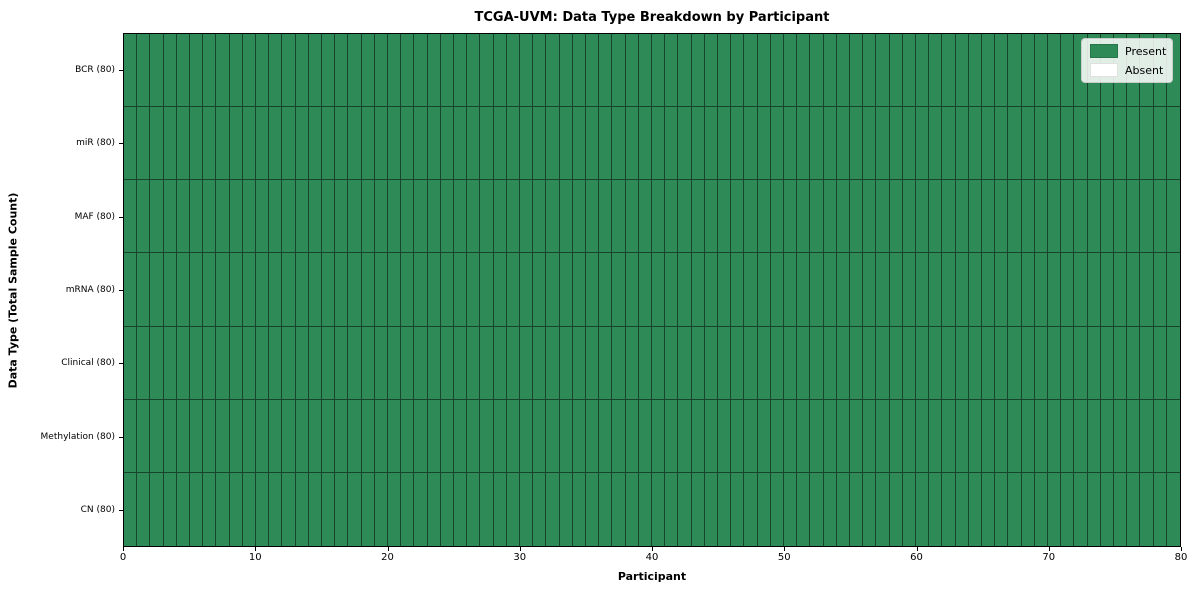  I want to click on y-tick-label: mRNA (80), so click(90, 290).